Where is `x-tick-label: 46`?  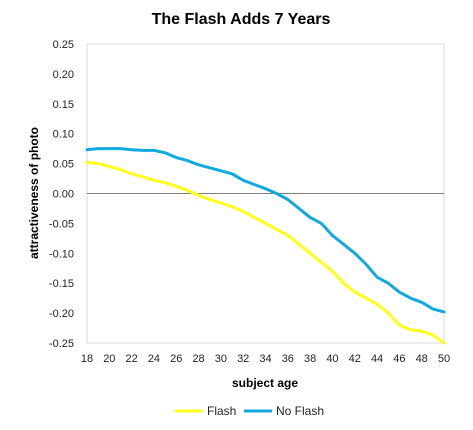 x-tick-label: 46 is located at coordinates (399, 359).